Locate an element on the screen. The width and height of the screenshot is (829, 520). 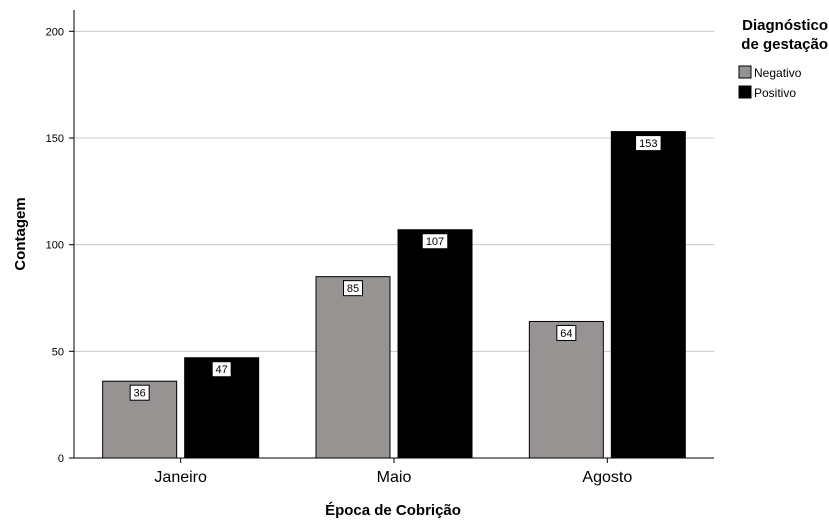
data-label-box-maio-positivo is located at coordinates (435, 241).